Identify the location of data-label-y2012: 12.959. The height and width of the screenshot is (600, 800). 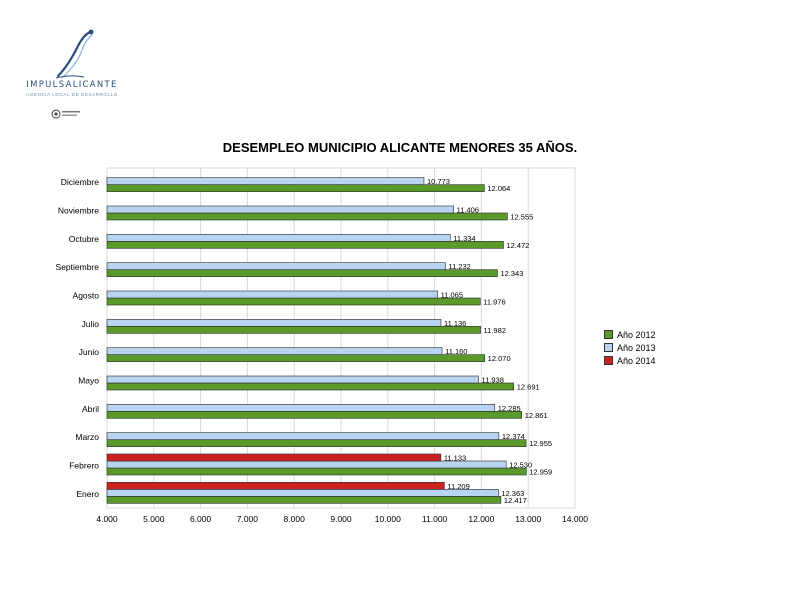
(540, 472).